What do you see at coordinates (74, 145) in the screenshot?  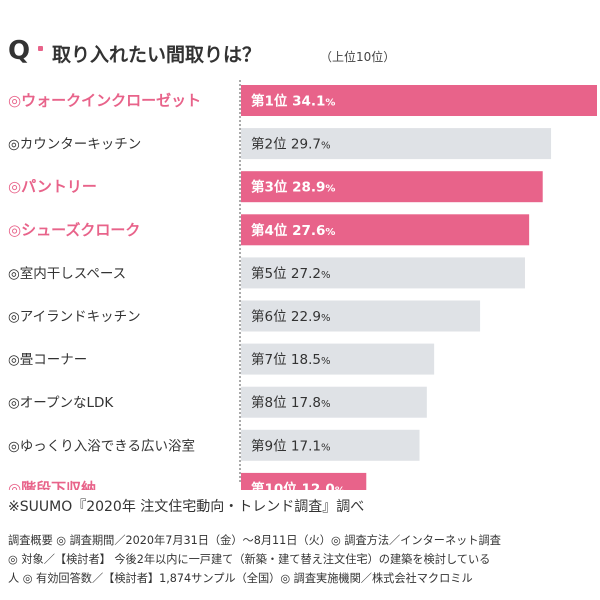 I see `category-label: ◎カウンターキッチン` at bounding box center [74, 145].